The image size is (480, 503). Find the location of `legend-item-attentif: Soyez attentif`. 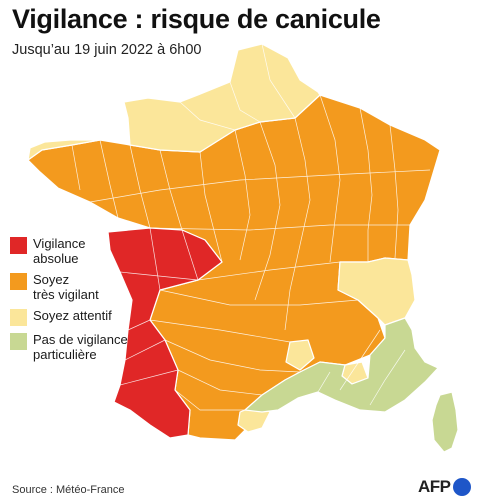

legend-item-attentif: Soyez attentif is located at coordinates (75, 317).